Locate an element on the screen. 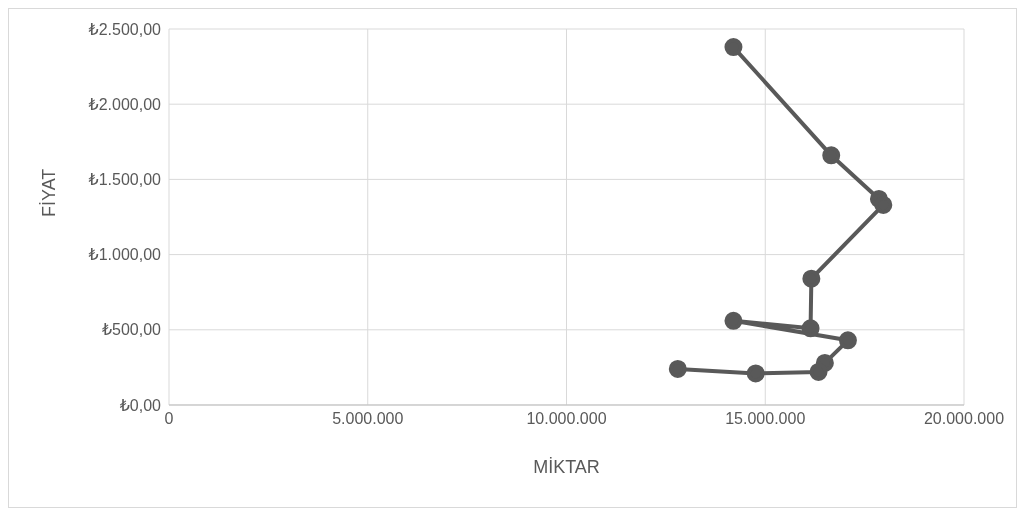 The width and height of the screenshot is (1027, 520). x-tick-label: 15.000.000 is located at coordinates (765, 419).